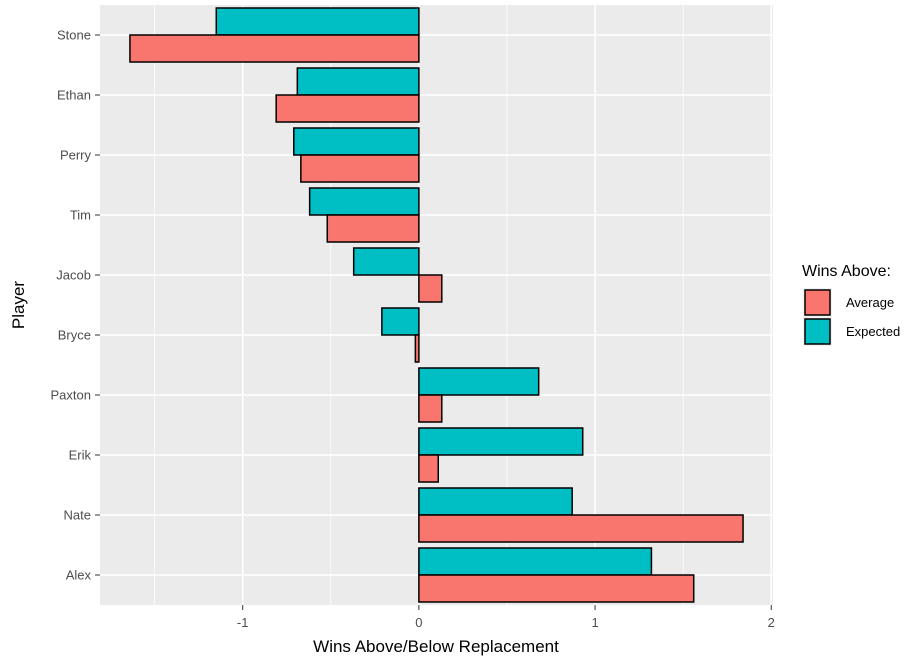 This screenshot has width=922, height=662. Describe the element at coordinates (417, 348) in the screenshot. I see `bar-average-bryce` at that location.